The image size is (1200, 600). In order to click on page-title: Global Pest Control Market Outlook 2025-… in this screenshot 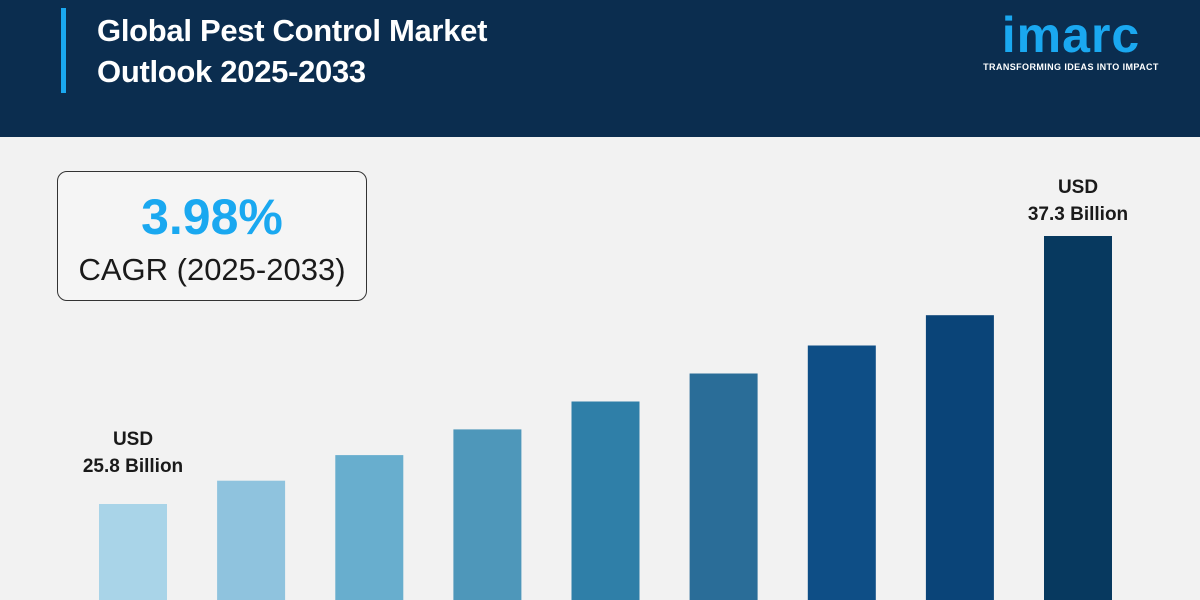, I will do `click(357, 51)`.